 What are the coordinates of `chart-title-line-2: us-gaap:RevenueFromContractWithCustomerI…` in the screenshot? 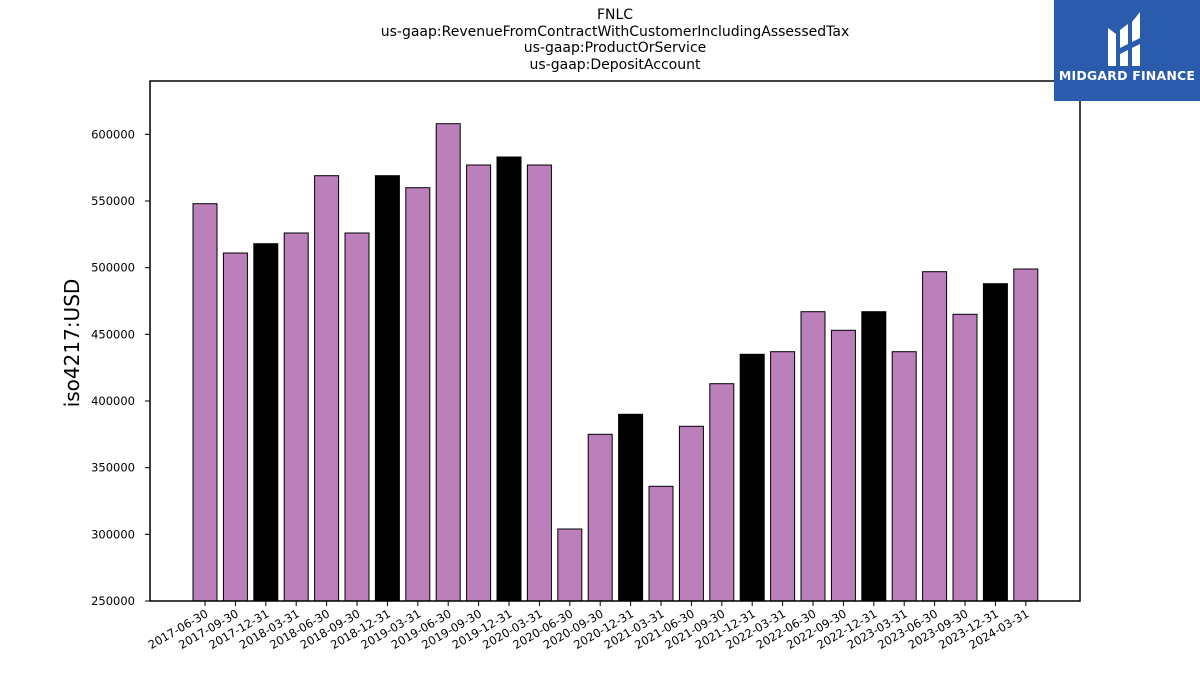 It's located at (615, 32).